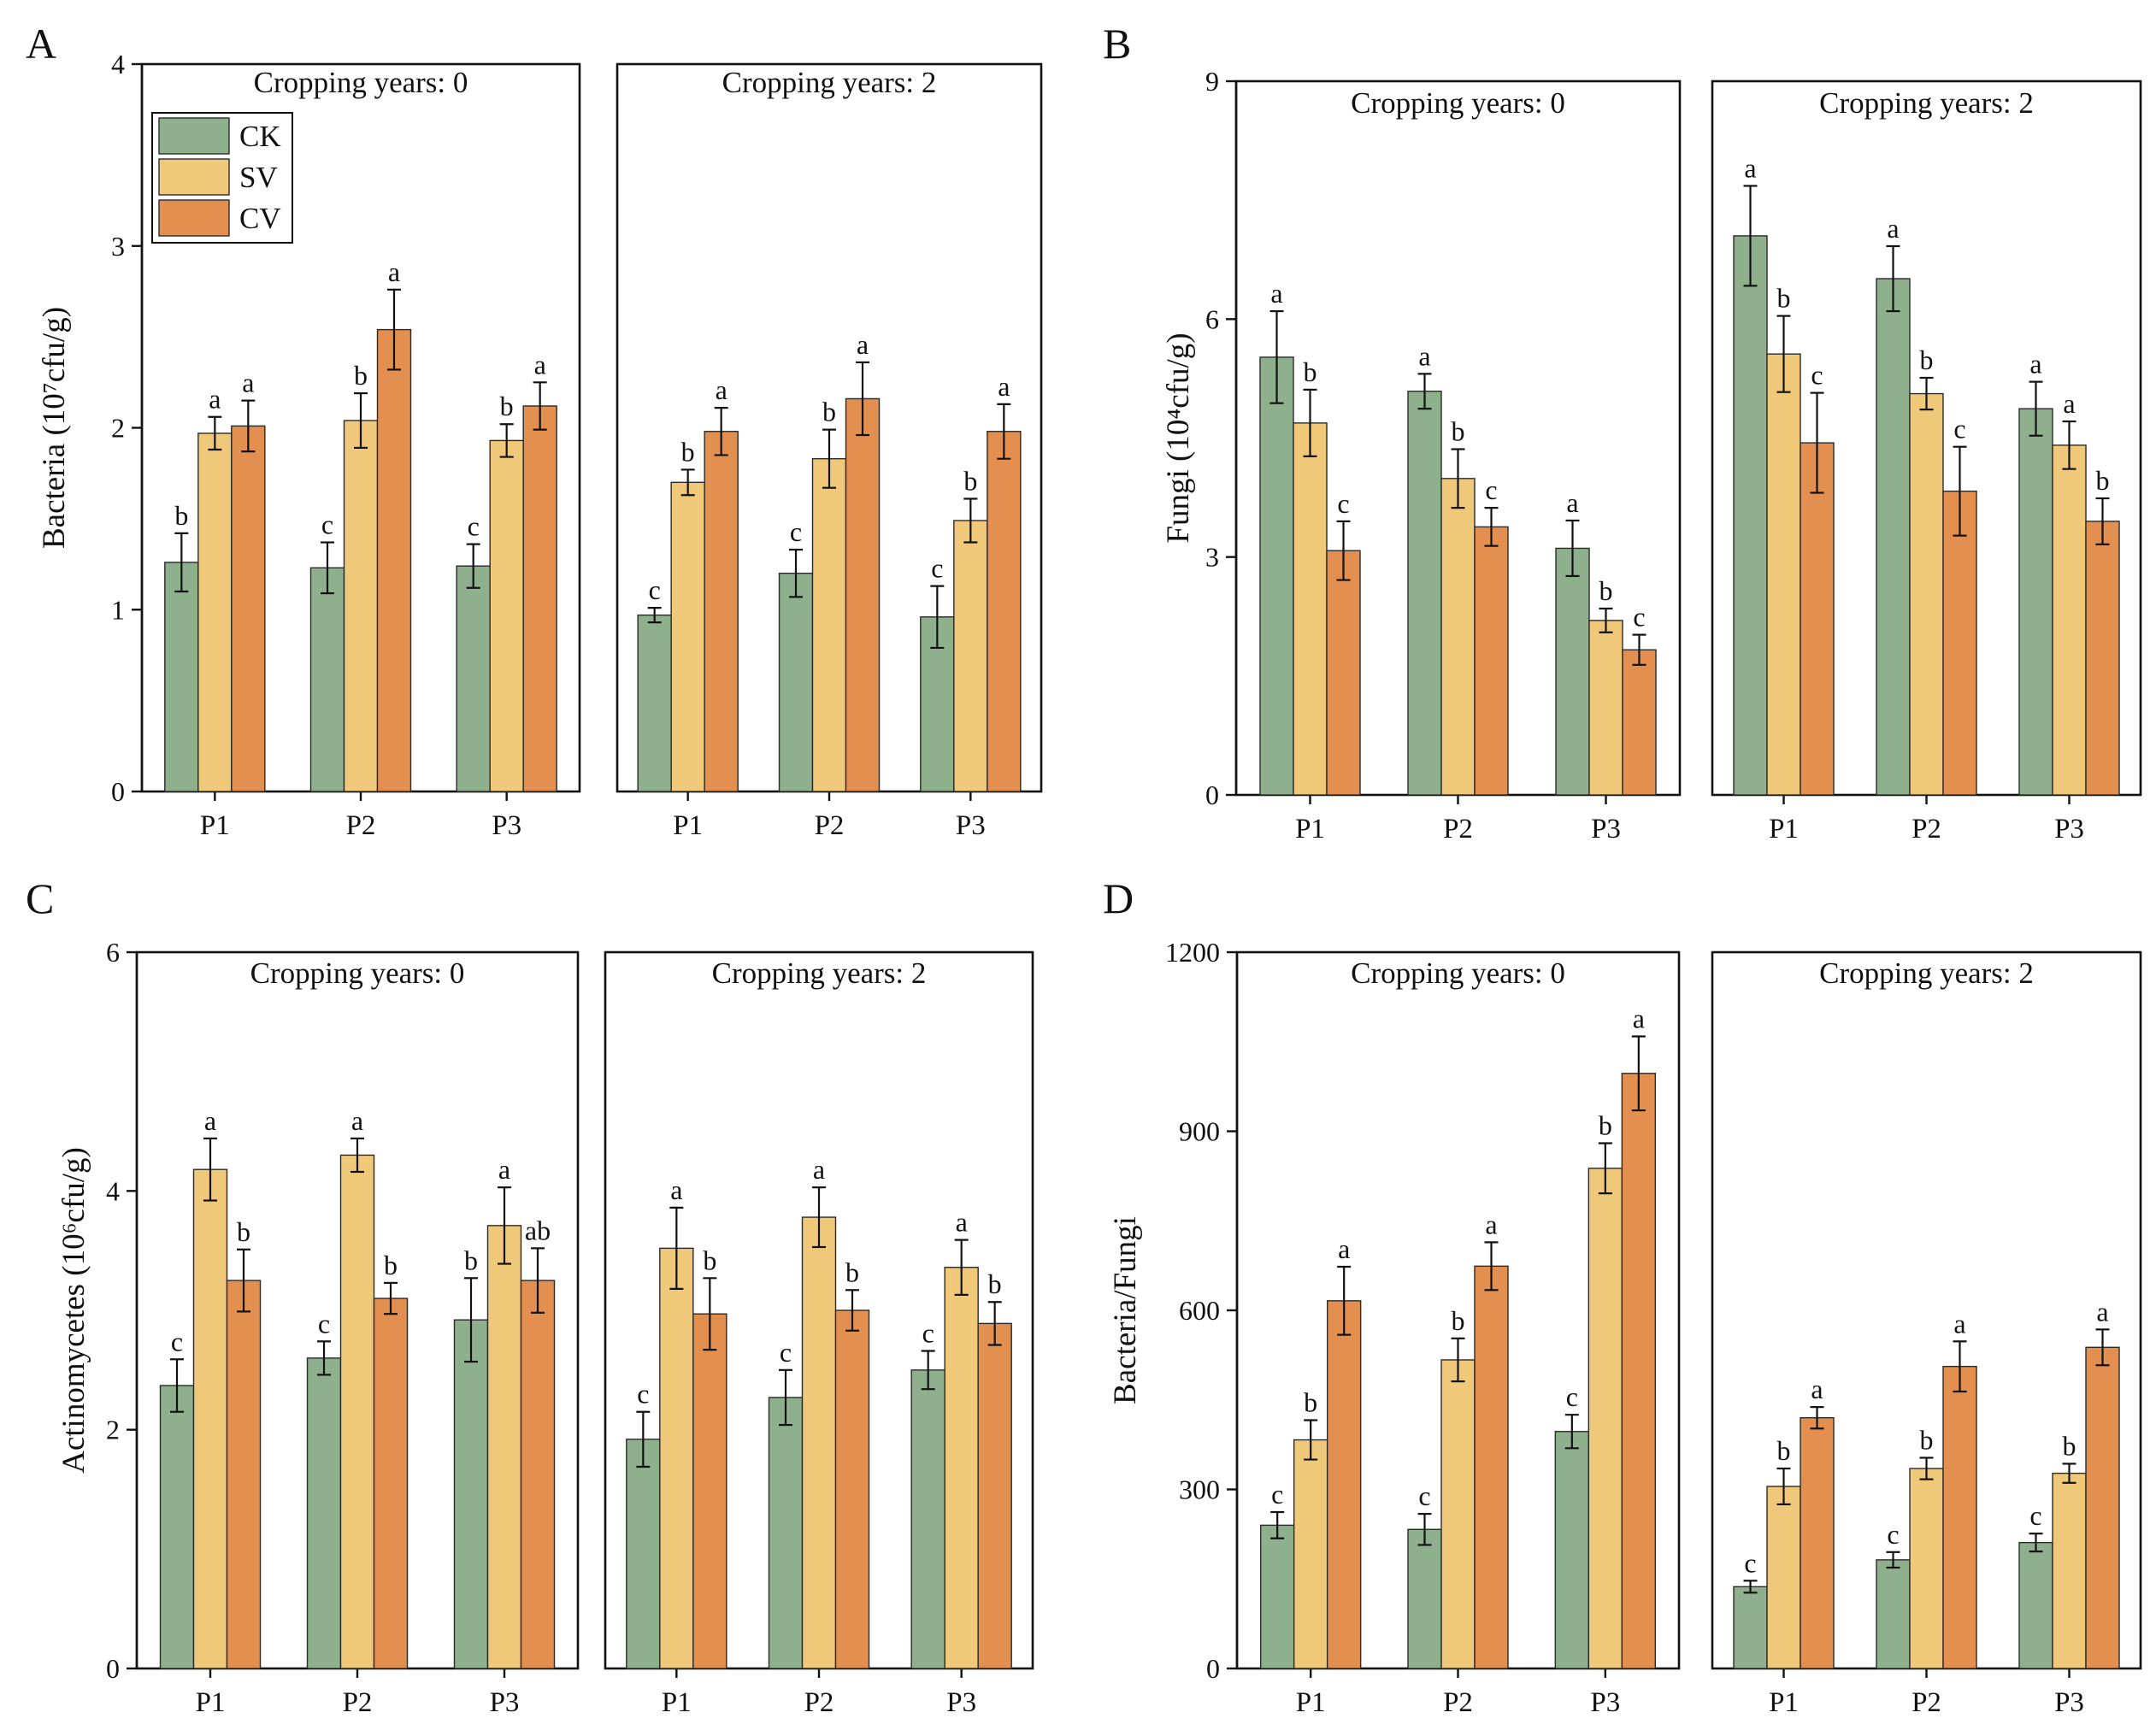  What do you see at coordinates (41, 44) in the screenshot?
I see `panel-label: A` at bounding box center [41, 44].